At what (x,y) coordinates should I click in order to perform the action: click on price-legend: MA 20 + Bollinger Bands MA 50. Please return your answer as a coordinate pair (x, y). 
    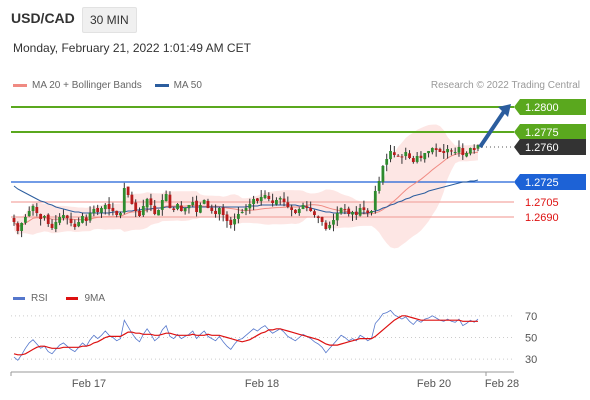
    Looking at the image, I should click on (112, 85).